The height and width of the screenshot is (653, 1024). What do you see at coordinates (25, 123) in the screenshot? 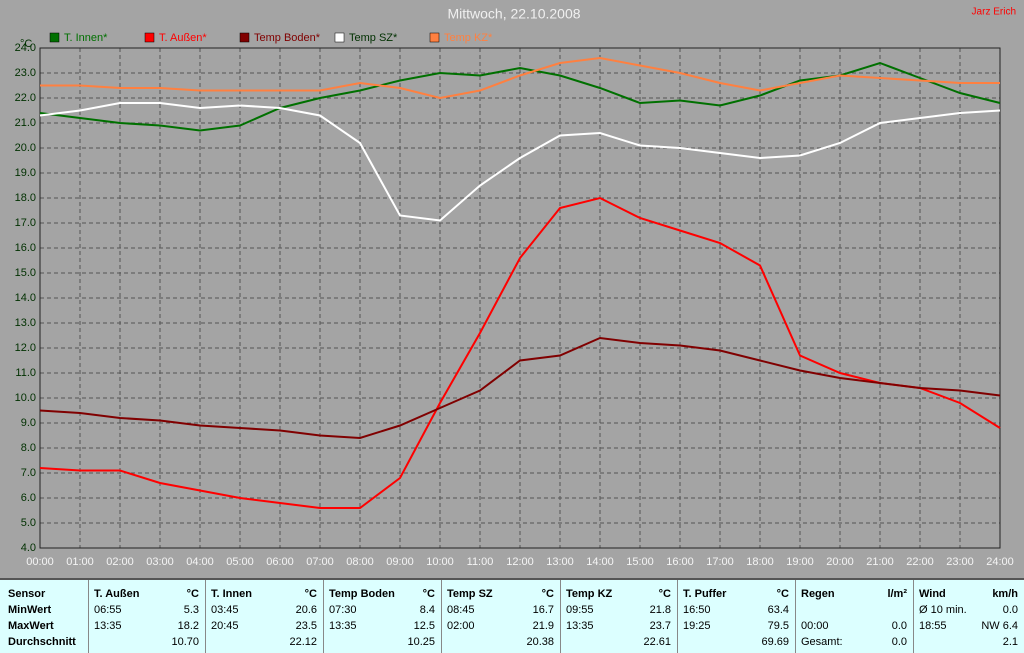
I see `y-tick-label: 21.0` at bounding box center [25, 123].